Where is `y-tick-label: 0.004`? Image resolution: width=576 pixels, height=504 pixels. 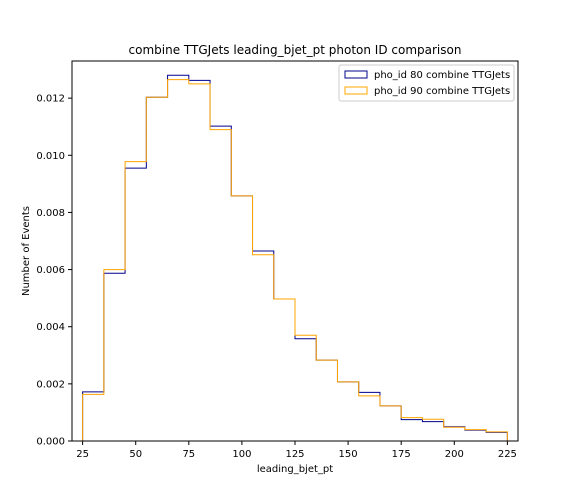
y-tick-label: 0.004 is located at coordinates (50, 327).